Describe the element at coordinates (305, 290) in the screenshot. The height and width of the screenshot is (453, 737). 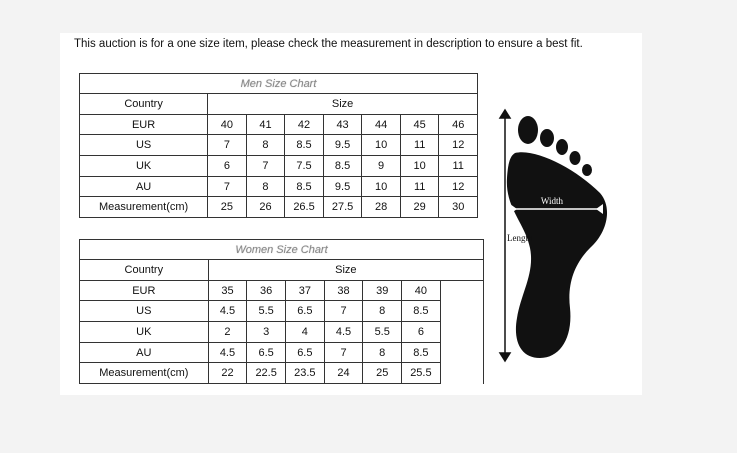
I see `size-cell: 37` at that location.